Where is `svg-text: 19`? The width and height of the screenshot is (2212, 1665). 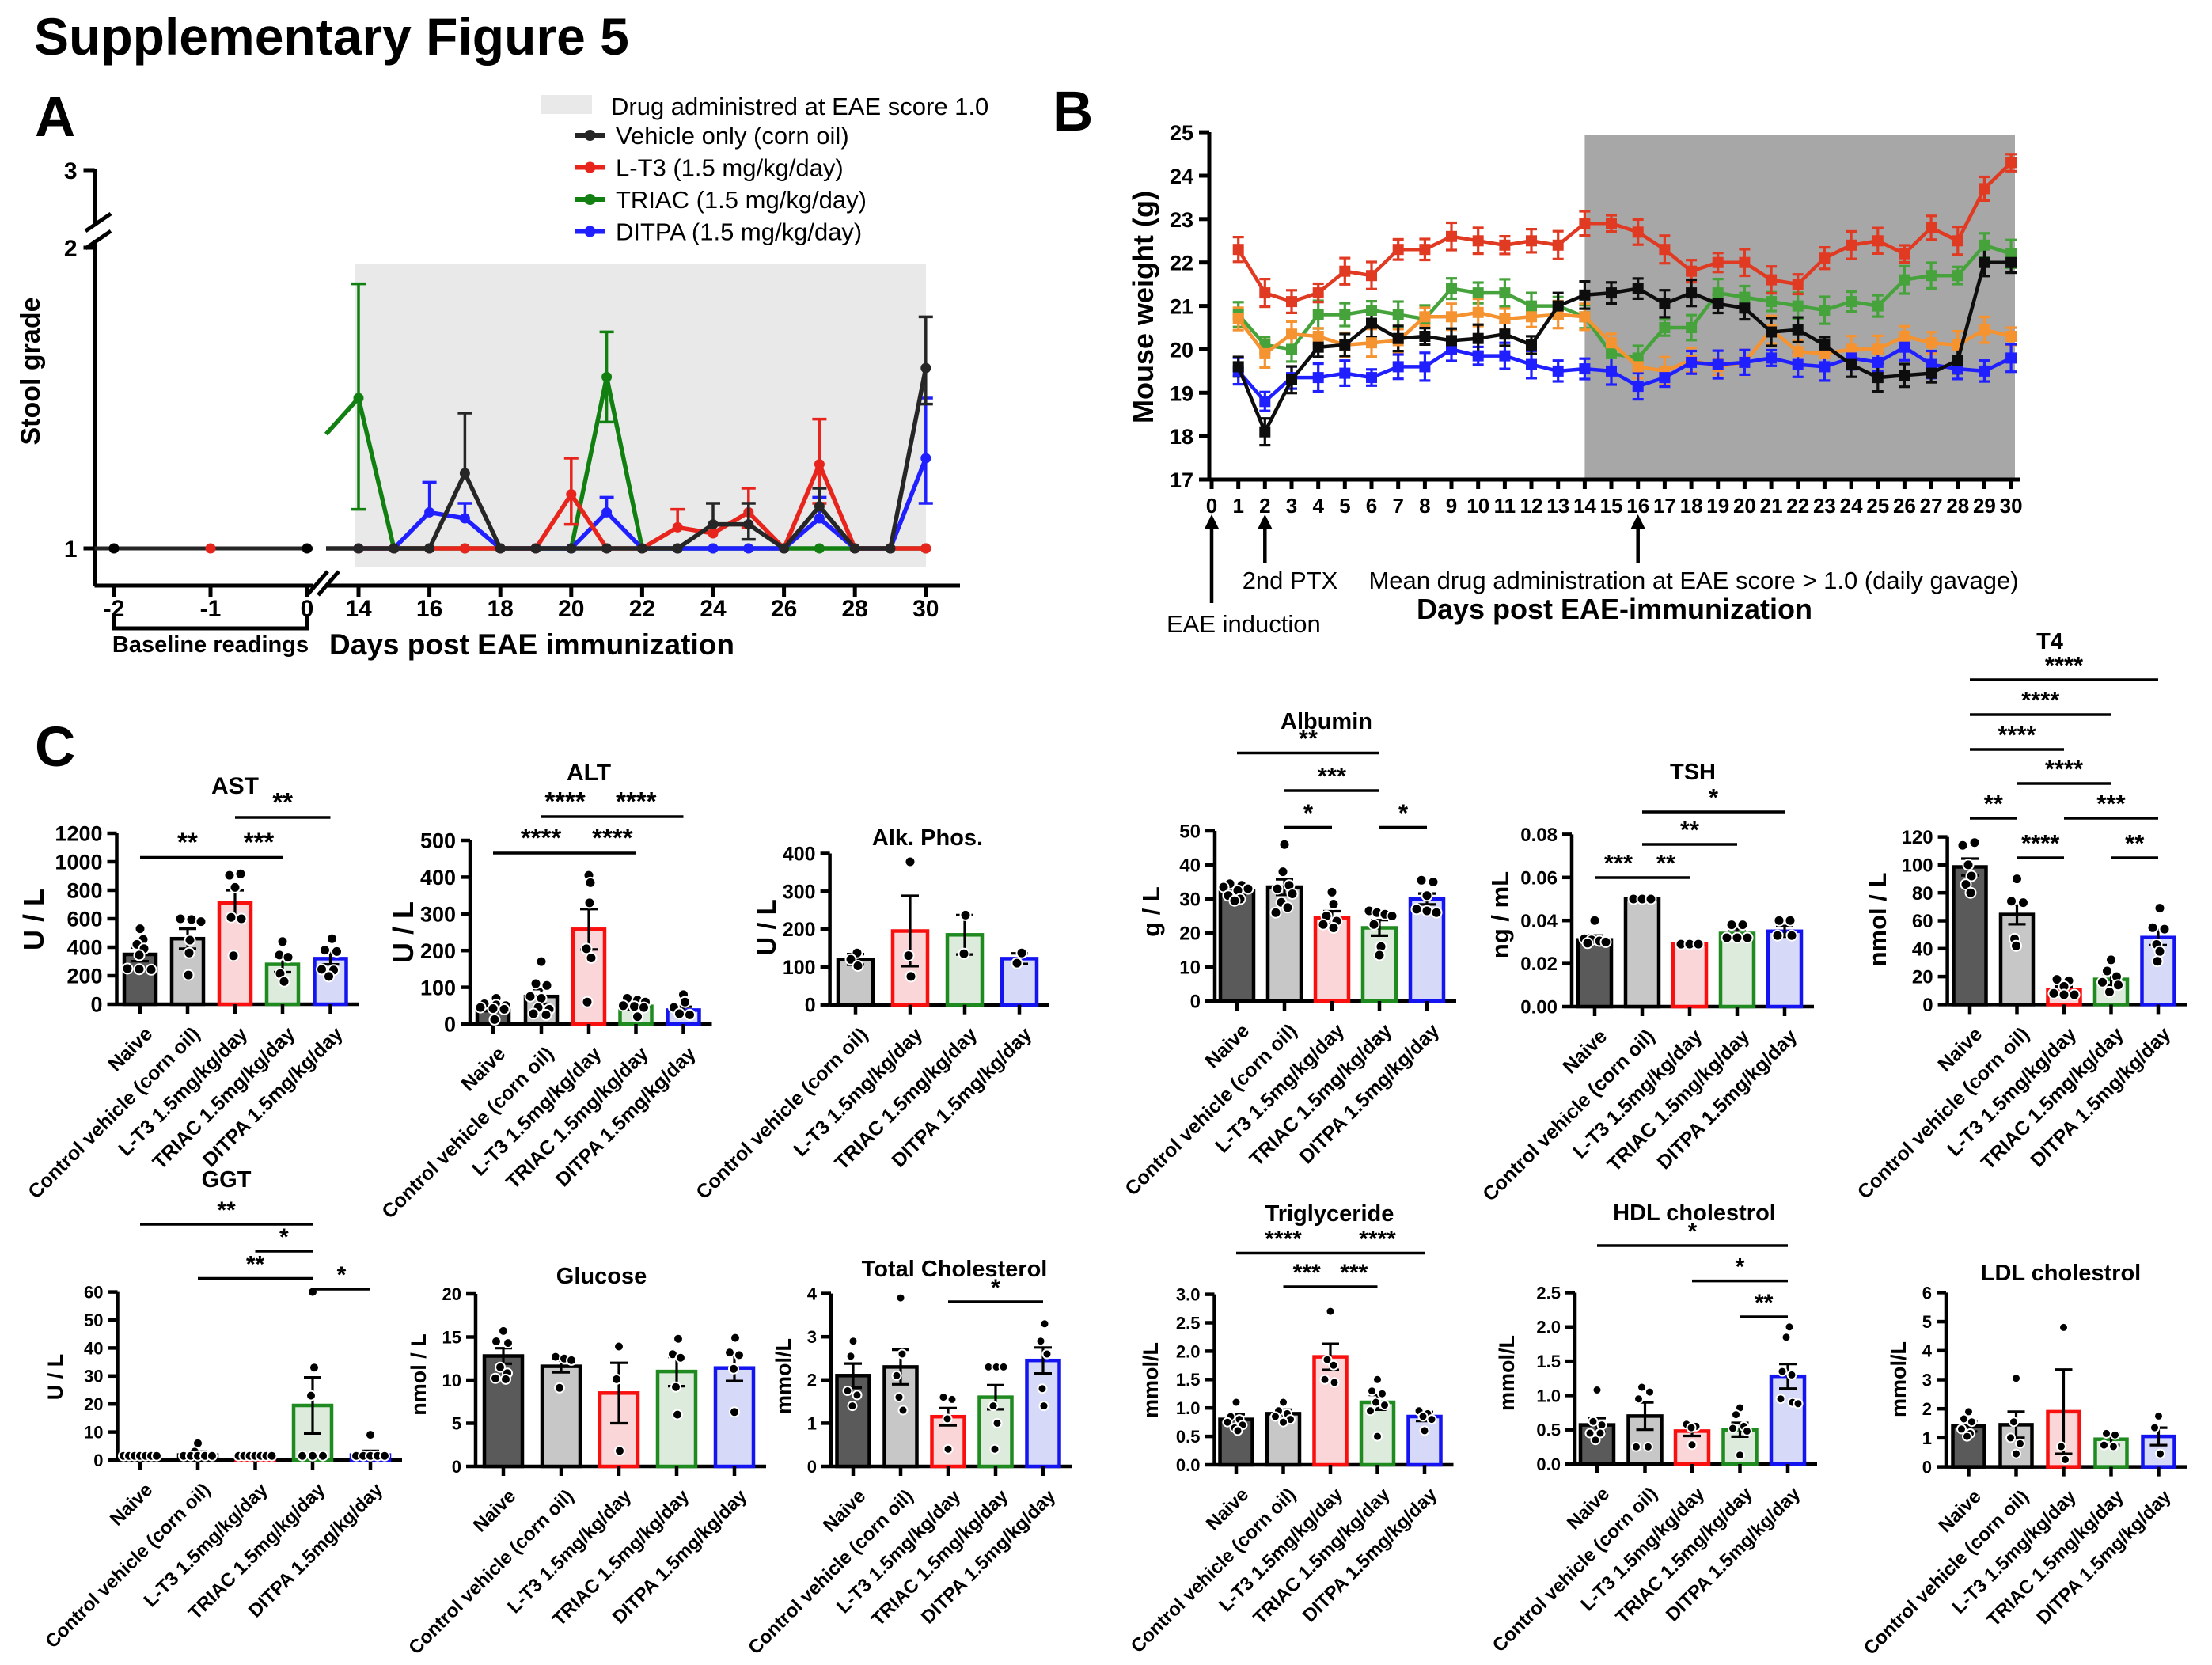 svg-text: 19 is located at coordinates (1717, 506).